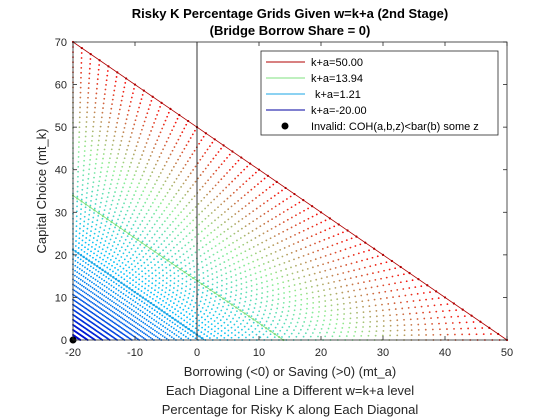 Image resolution: width=560 pixels, height=420 pixels. Describe the element at coordinates (41, 191) in the screenshot. I see `y-axis-label: Capital Choice (mt_k)` at that location.